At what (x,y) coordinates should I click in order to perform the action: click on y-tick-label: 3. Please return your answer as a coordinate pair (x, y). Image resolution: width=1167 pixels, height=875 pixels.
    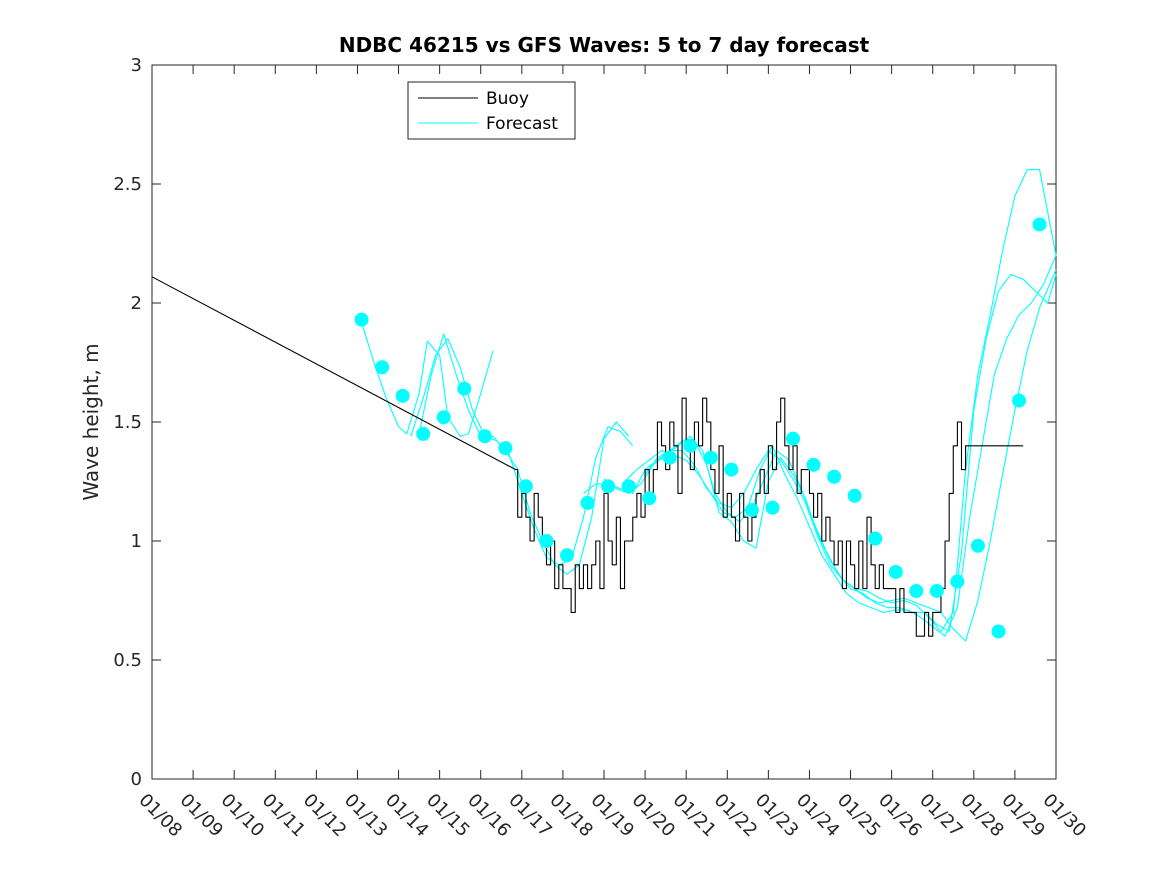
    Looking at the image, I should click on (136, 65).